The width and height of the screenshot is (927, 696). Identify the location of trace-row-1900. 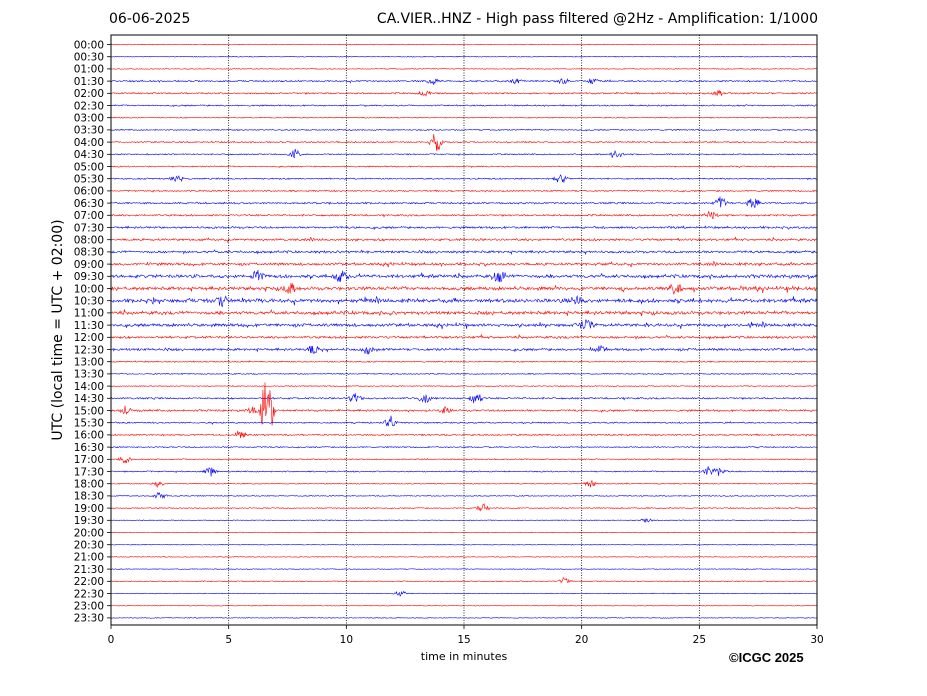
(463, 507).